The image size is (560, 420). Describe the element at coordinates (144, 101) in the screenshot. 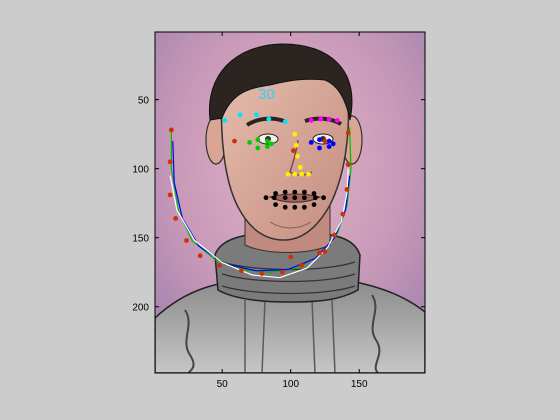

I see `y-tick-label: 50` at that location.